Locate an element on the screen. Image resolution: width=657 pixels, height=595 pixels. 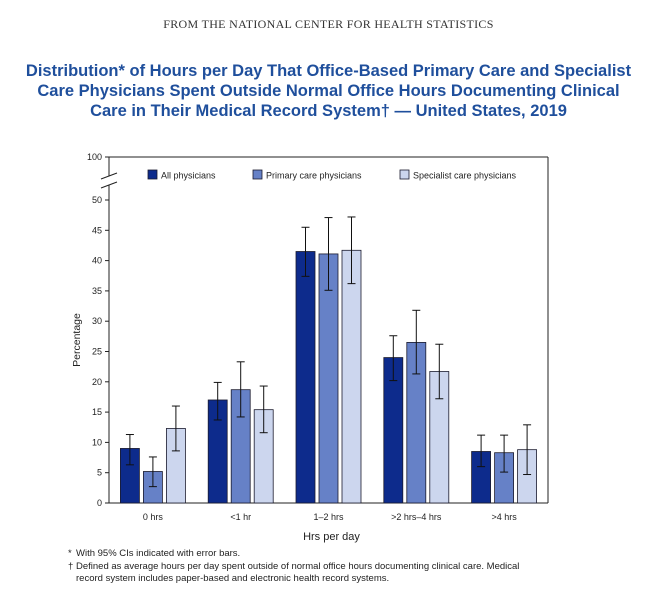
x-tick-label: >2 hrs–4 hrs is located at coordinates (416, 517).